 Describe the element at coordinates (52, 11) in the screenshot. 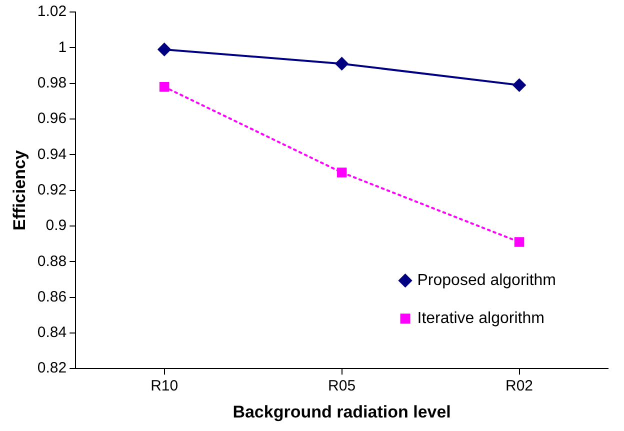

I see `y-tick-label: 1.02` at that location.